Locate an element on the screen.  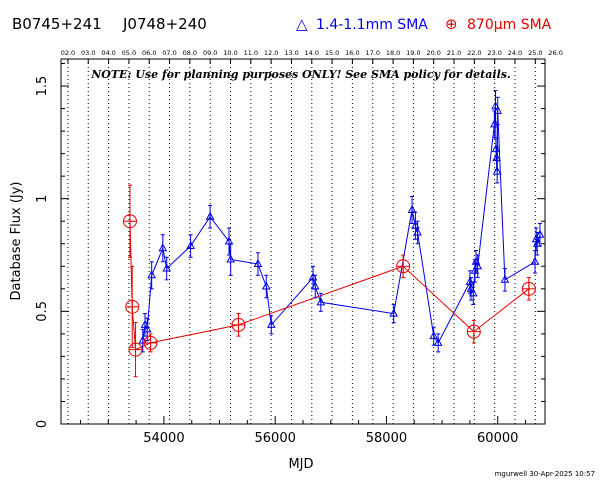
year-label: 20.0 is located at coordinates (433, 53).